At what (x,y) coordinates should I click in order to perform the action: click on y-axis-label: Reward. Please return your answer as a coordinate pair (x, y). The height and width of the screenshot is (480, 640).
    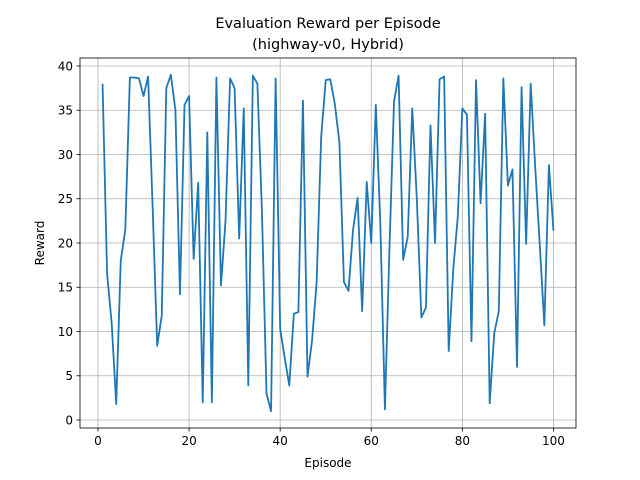
    Looking at the image, I should click on (40, 243).